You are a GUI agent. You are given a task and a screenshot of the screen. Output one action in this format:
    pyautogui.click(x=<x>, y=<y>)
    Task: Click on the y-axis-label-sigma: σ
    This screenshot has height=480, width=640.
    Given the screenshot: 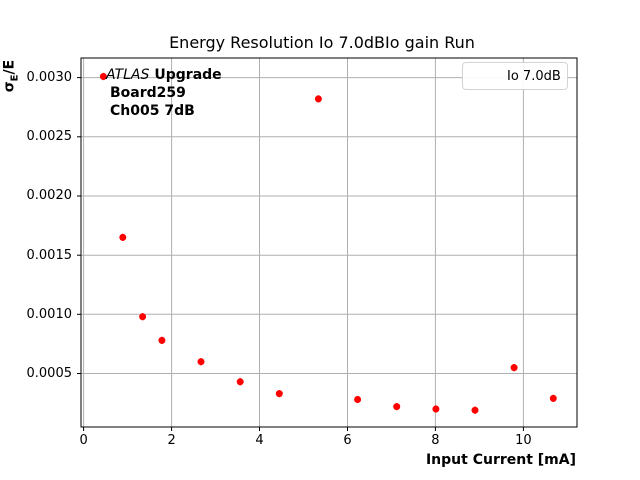 What is the action you would take?
    pyautogui.click(x=9, y=87)
    